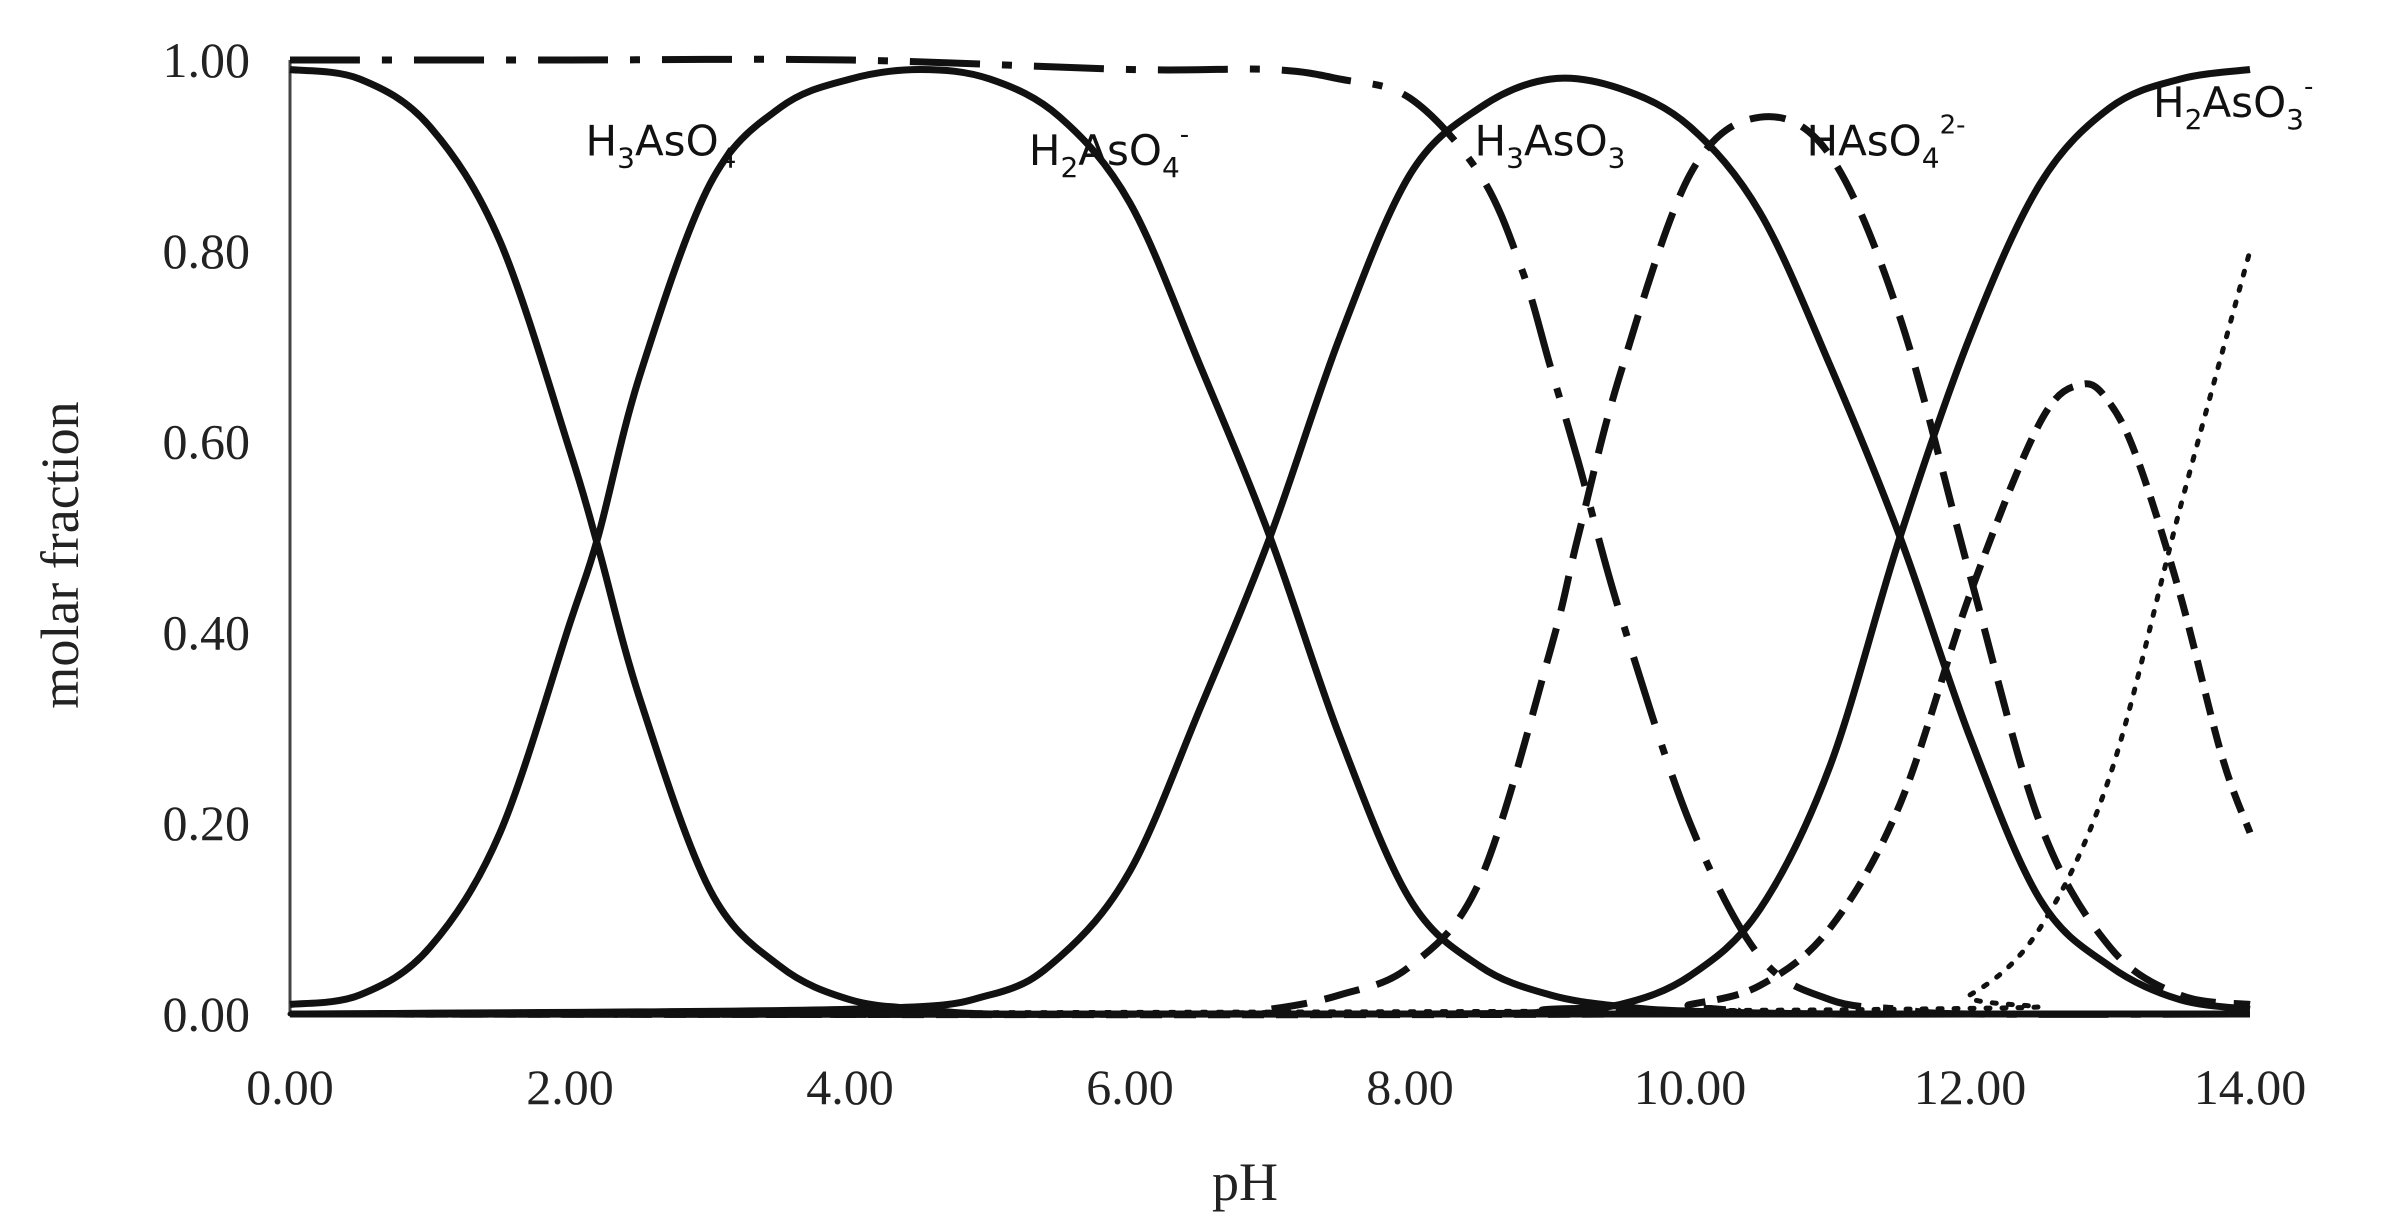  What do you see at coordinates (207, 1014) in the screenshot?
I see `y-tick-label: 0.00` at bounding box center [207, 1014].